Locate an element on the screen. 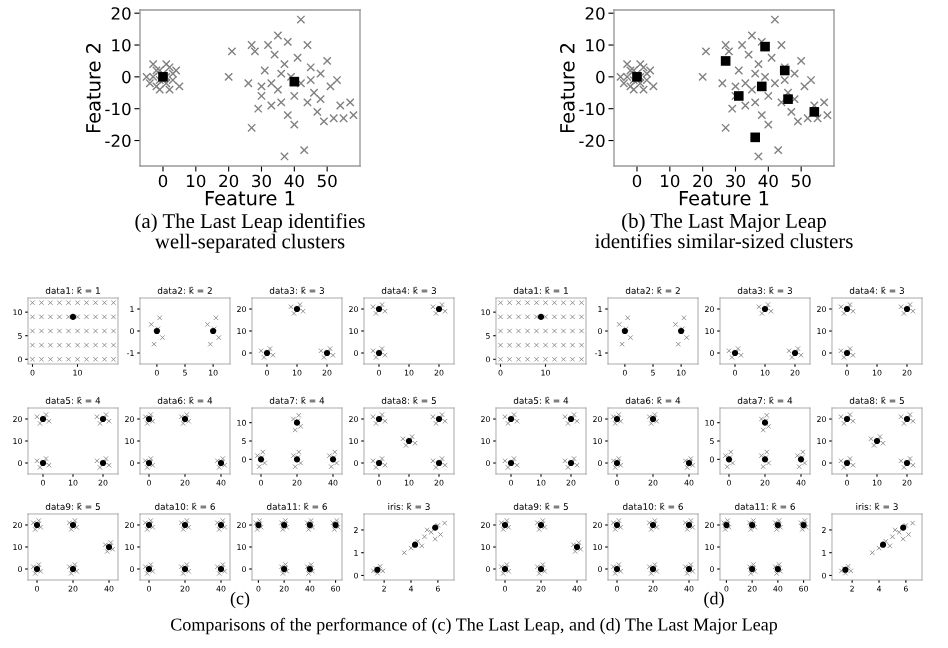  text: (c) is located at coordinates (240, 600).